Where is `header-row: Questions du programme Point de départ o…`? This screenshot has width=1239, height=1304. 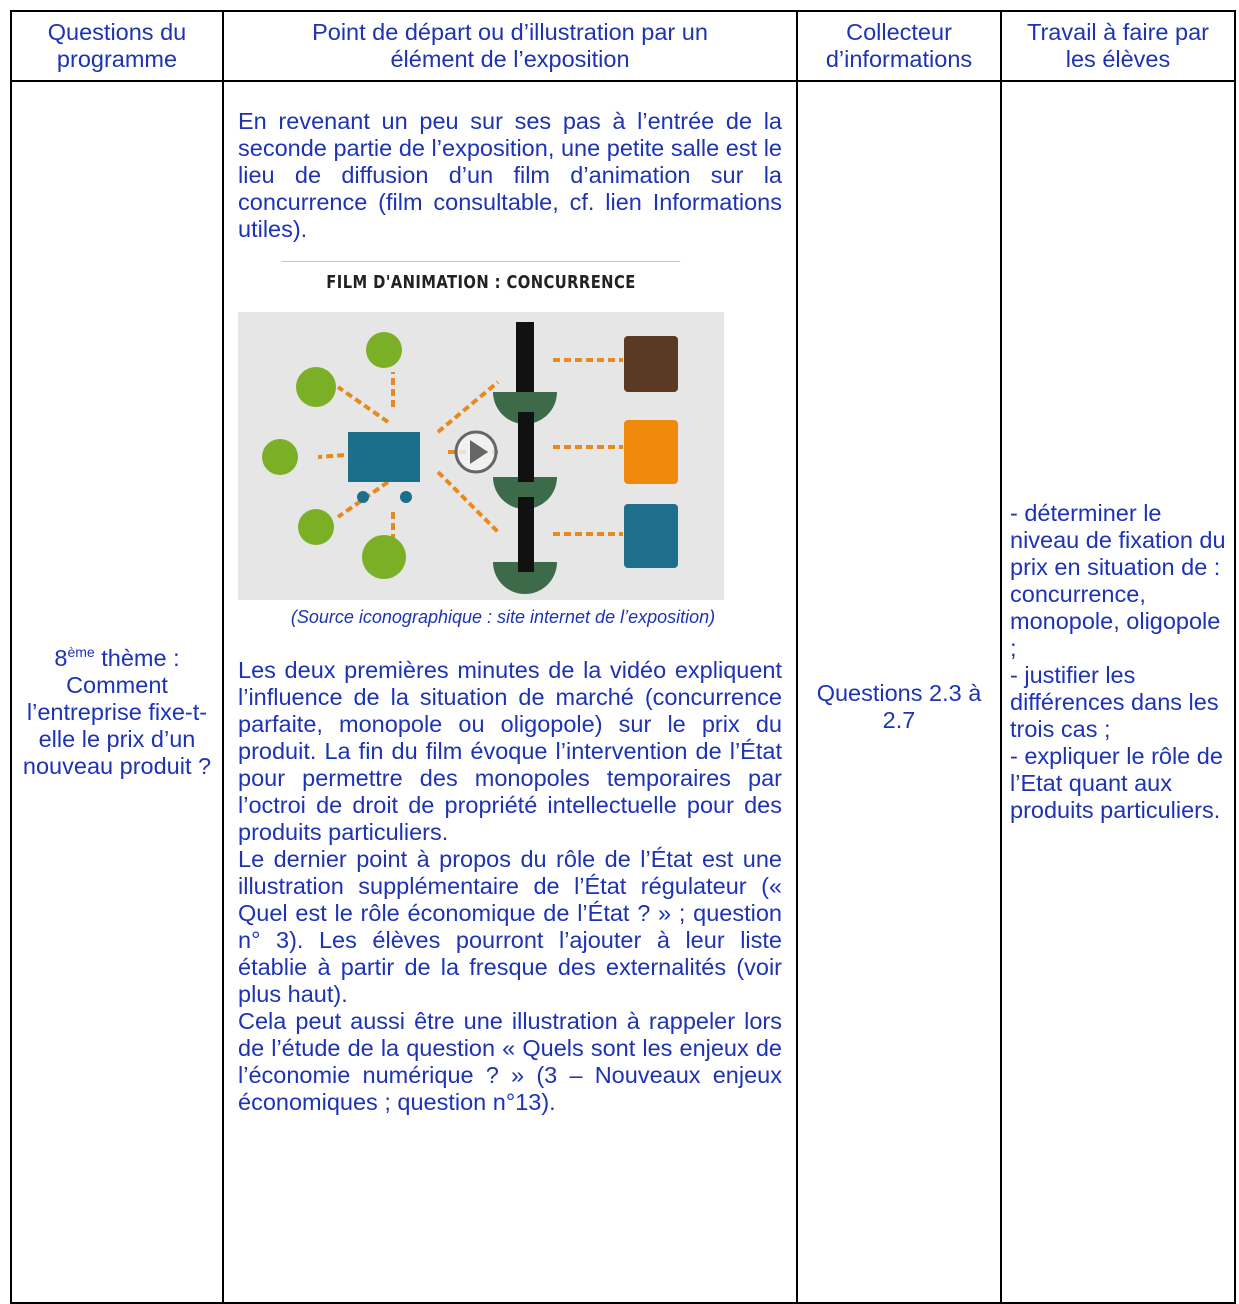 header-row: Questions du programme Point de départ o… is located at coordinates (623, 46).